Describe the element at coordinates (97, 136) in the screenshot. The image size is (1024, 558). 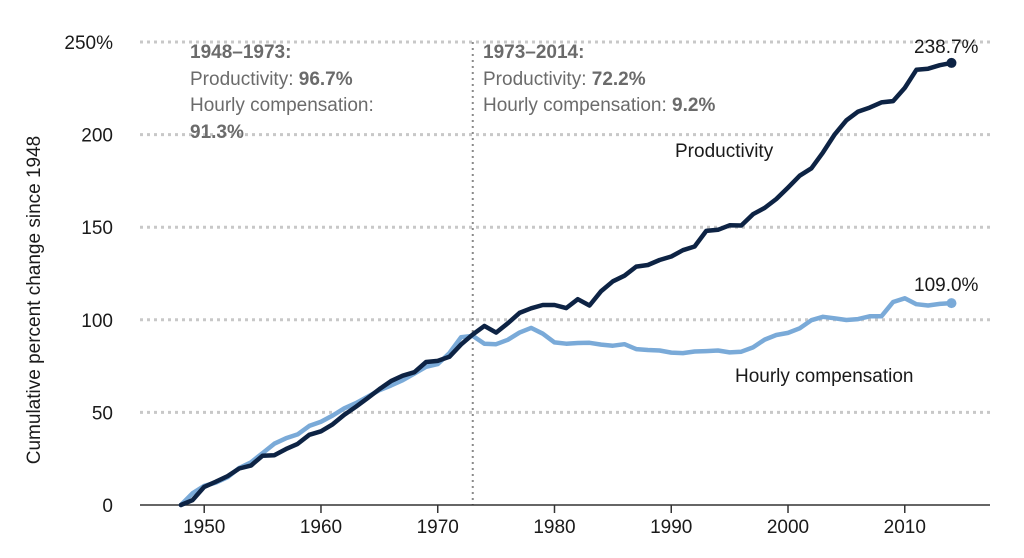
I see `y-tick-label: 200` at that location.